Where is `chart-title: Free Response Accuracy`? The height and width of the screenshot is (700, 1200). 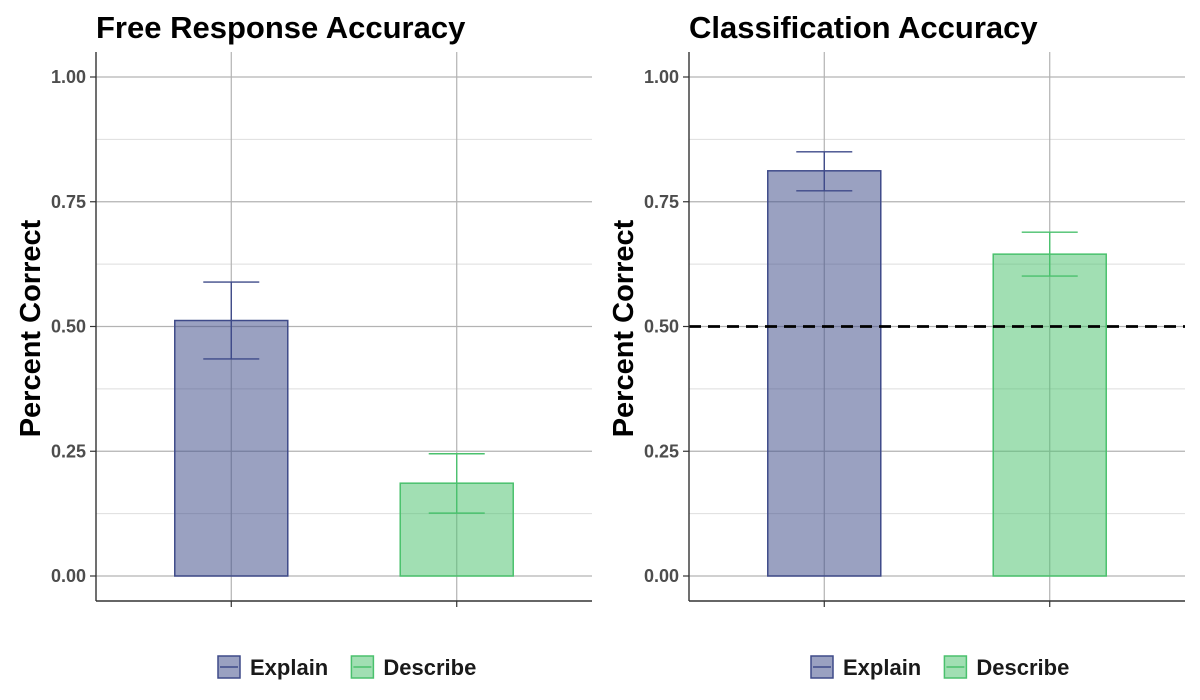 chart-title: Free Response Accuracy is located at coordinates (281, 27).